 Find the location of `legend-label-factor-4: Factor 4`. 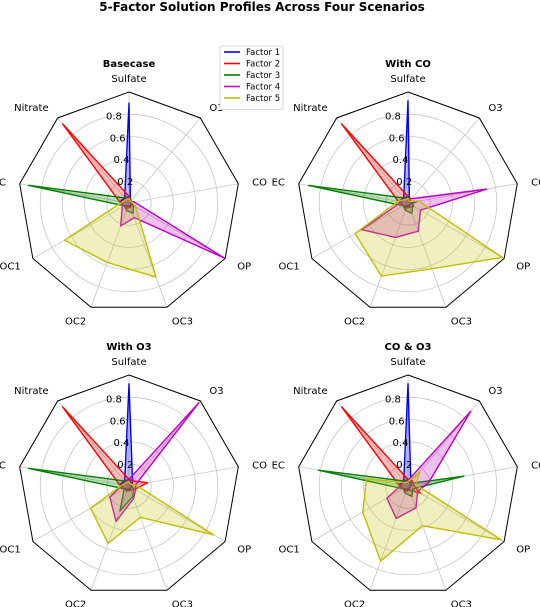

legend-label-factor-4: Factor 4 is located at coordinates (263, 88).